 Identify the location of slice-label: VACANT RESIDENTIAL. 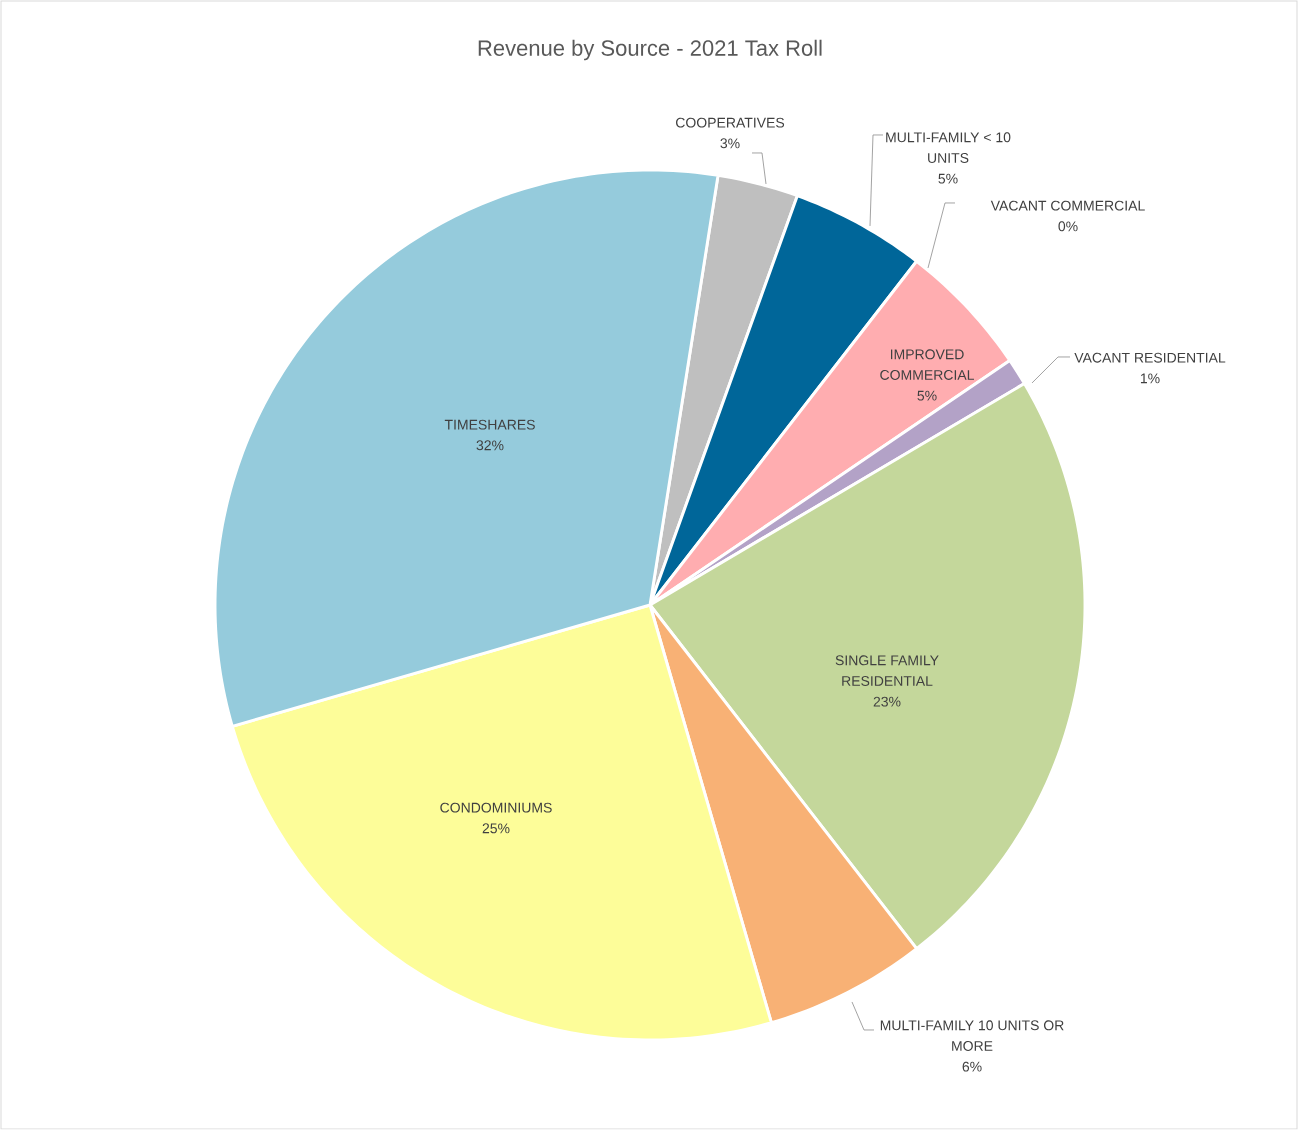
(1150, 357).